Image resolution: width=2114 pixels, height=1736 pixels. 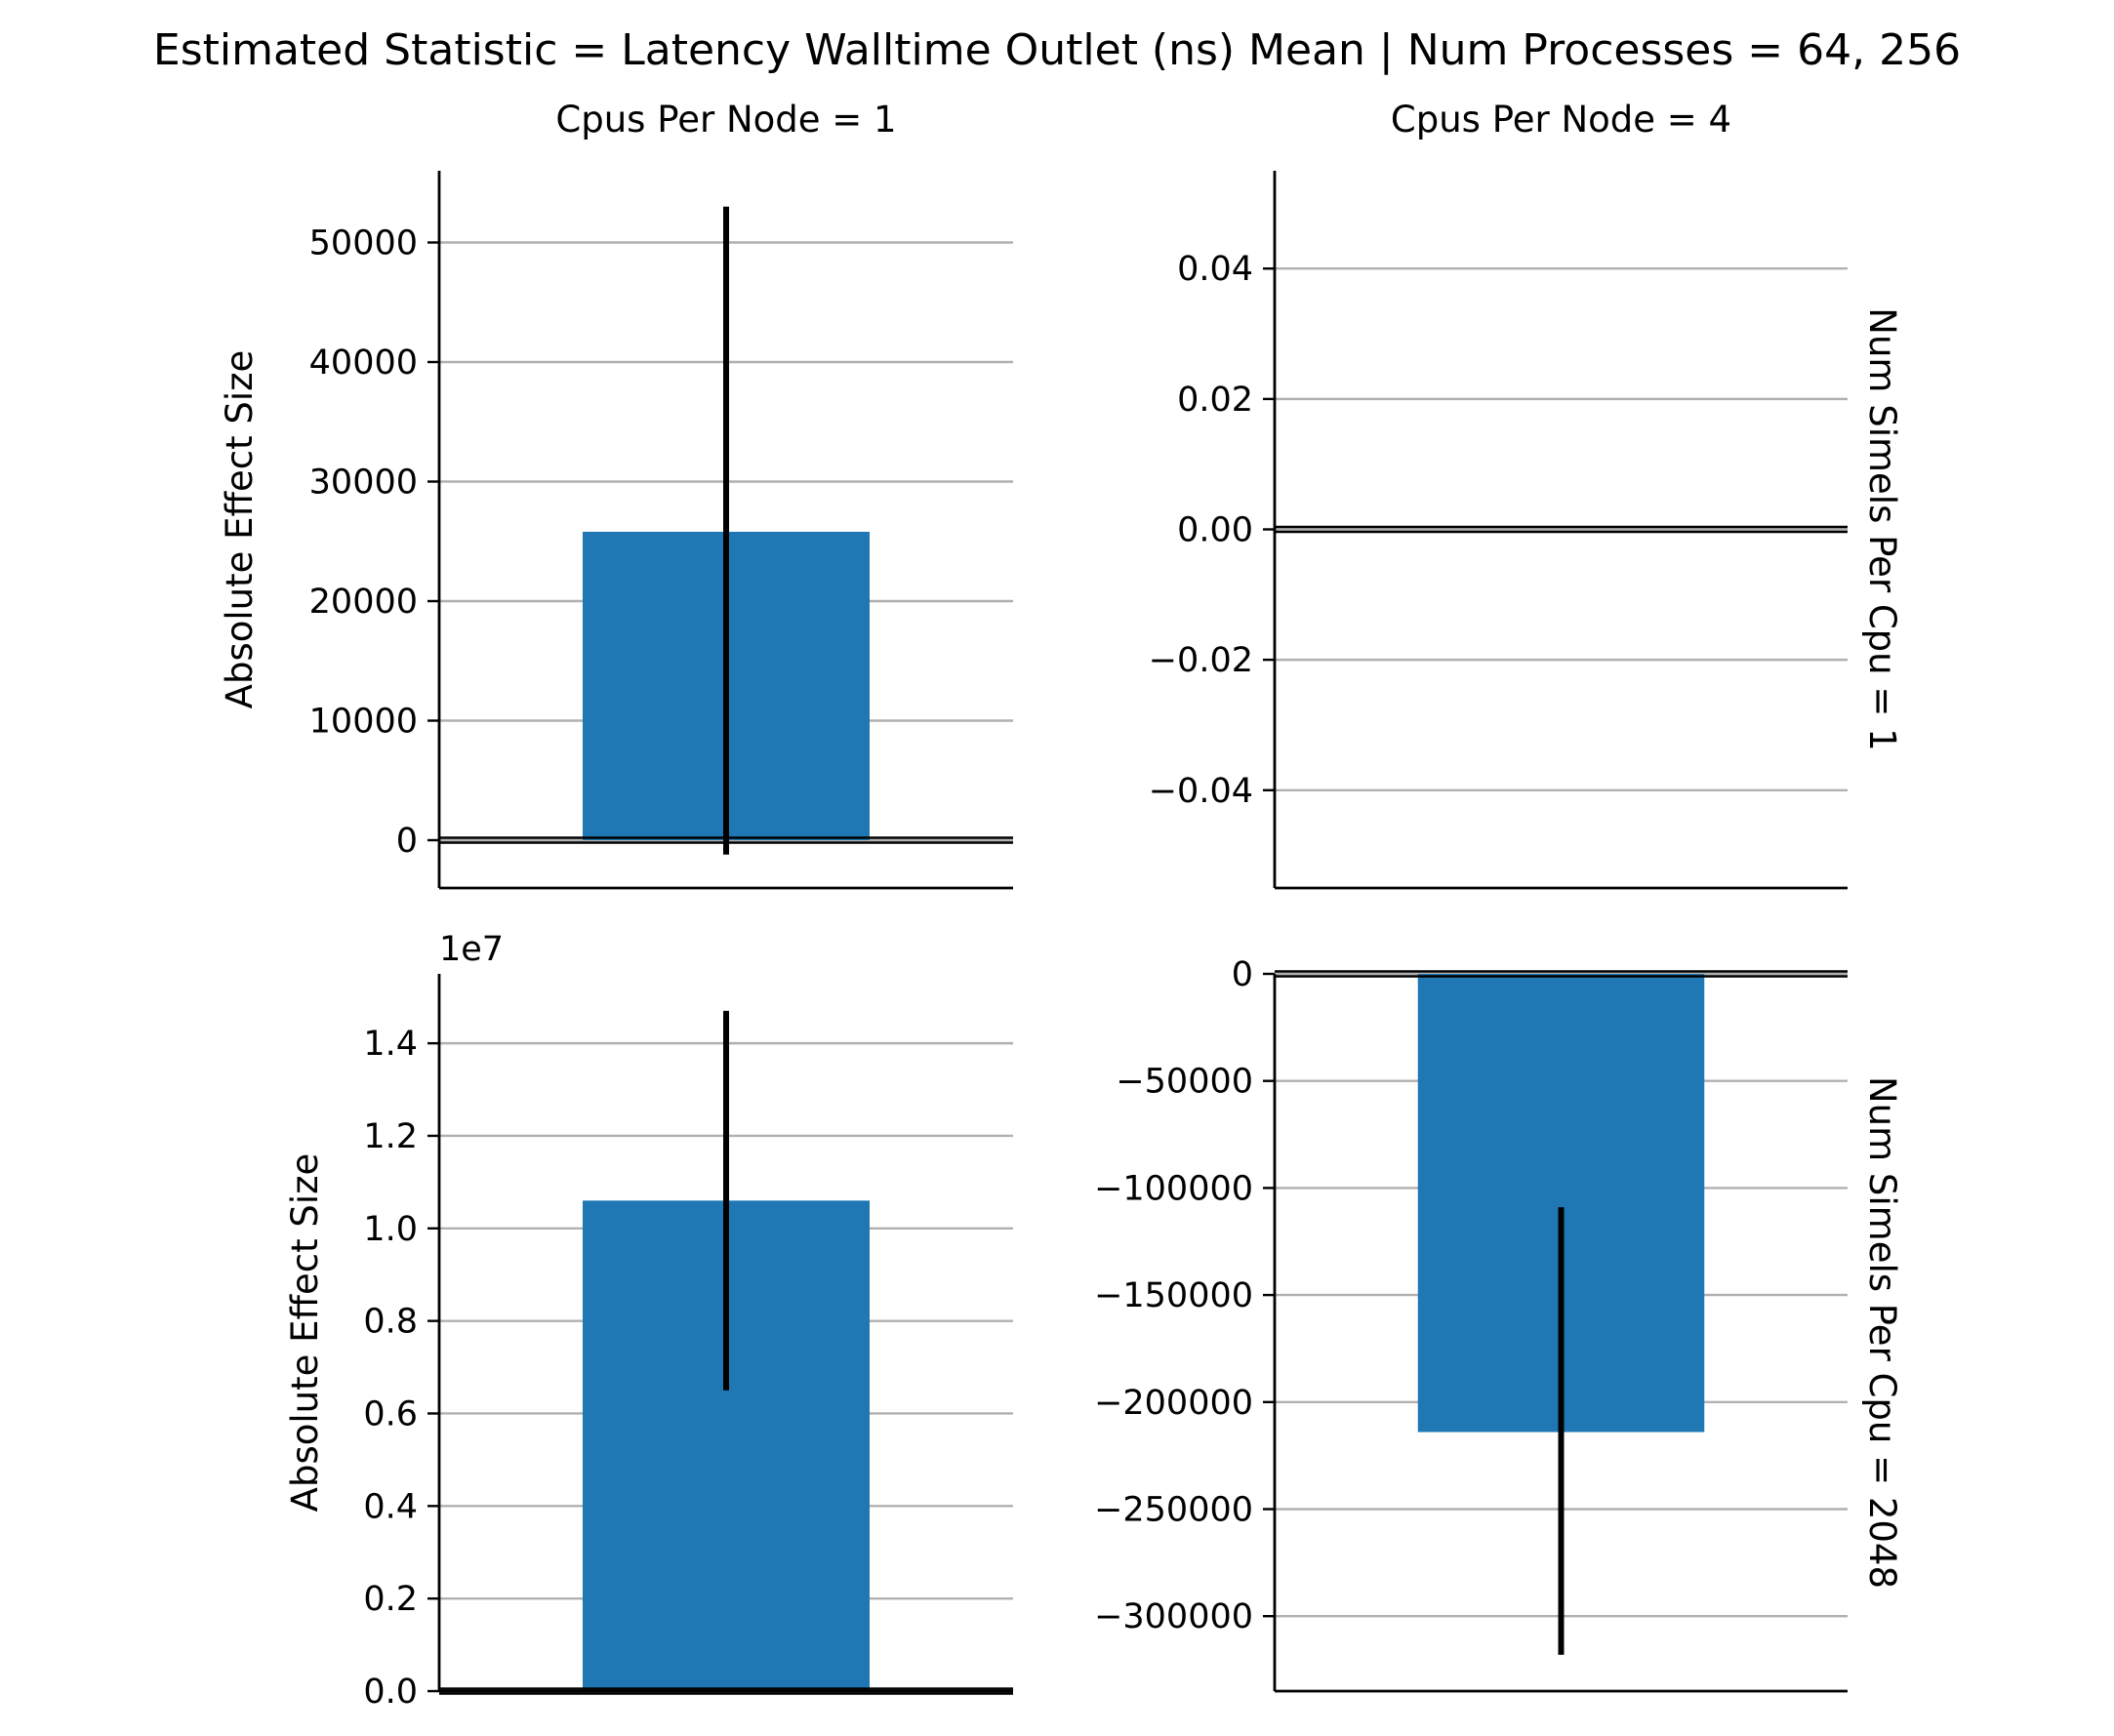 What do you see at coordinates (363, 483) in the screenshot?
I see `y-tick-label: 30000` at bounding box center [363, 483].